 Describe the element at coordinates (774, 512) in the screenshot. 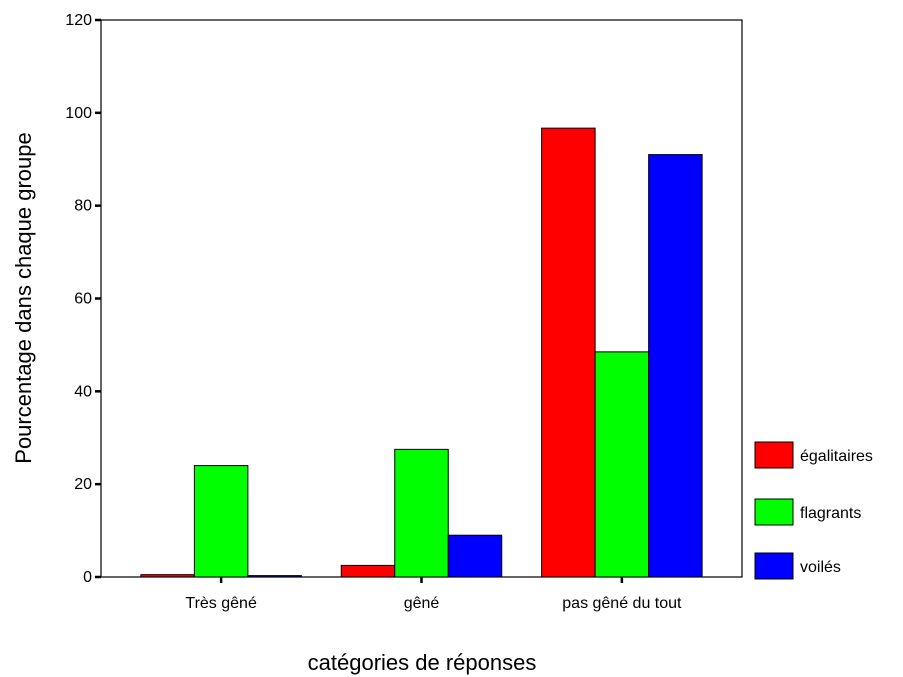

I see `legend-swatch-flagrants` at that location.